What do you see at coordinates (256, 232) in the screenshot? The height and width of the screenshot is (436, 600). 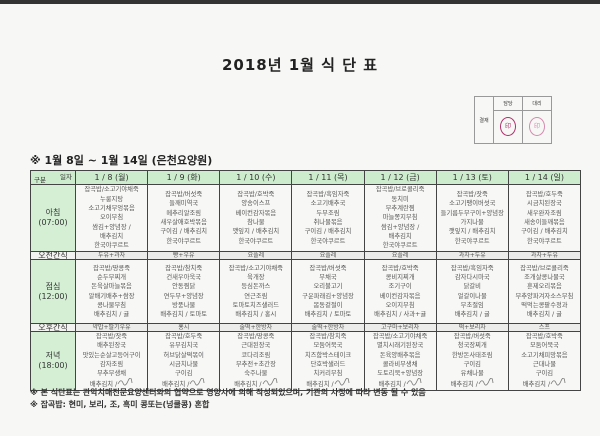 I see `menu-item-text: 깻잎지 / 배추김치` at bounding box center [256, 232].